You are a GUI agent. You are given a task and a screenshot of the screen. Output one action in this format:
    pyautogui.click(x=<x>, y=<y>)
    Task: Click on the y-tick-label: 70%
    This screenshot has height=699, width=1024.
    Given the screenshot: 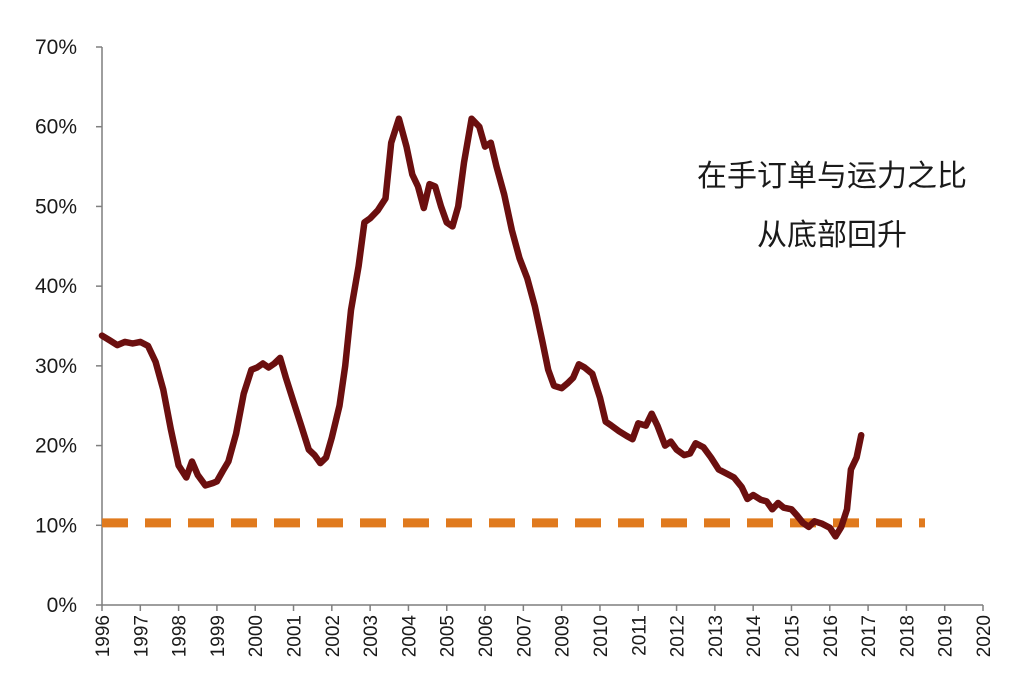 What is the action you would take?
    pyautogui.click(x=56, y=47)
    